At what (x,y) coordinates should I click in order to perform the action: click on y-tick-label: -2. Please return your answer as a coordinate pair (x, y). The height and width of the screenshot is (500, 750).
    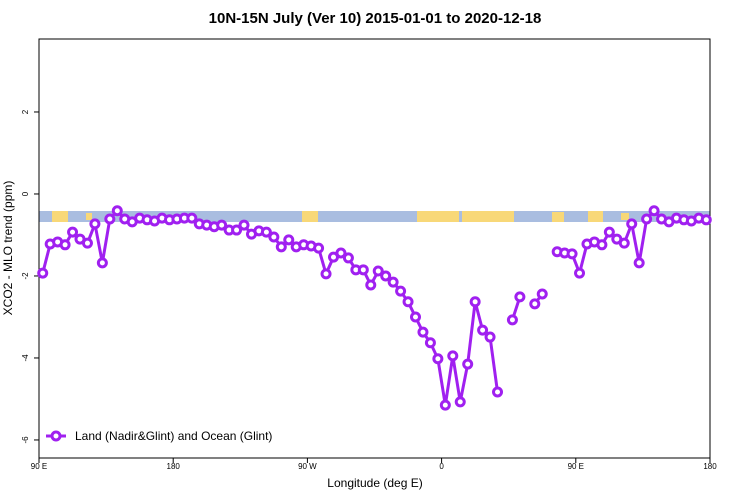
    Looking at the image, I should click on (25, 276).